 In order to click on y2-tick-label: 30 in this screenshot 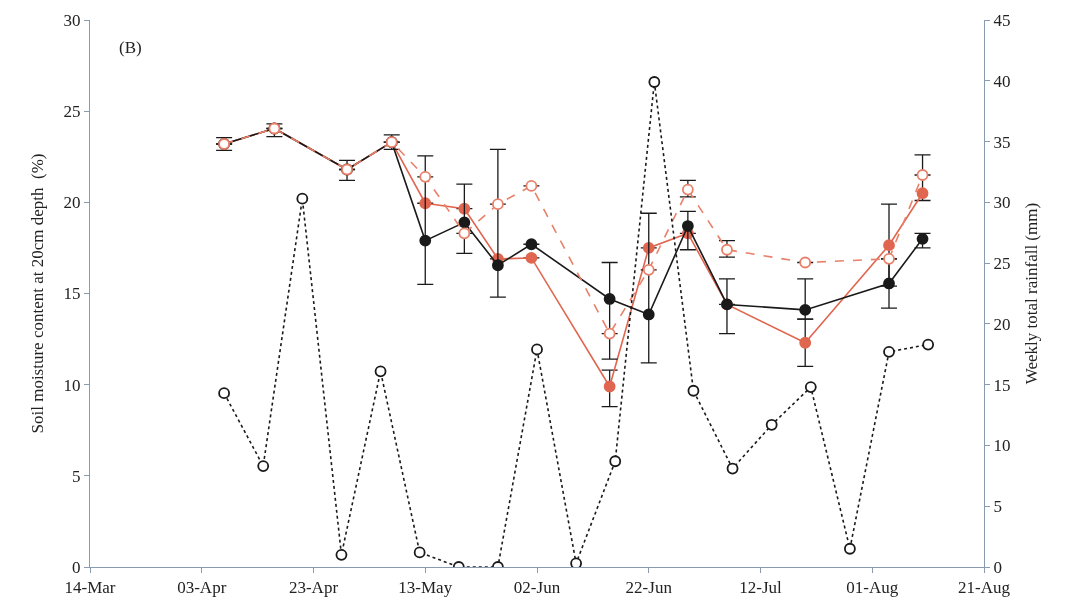, I will do `click(1002, 203)`.